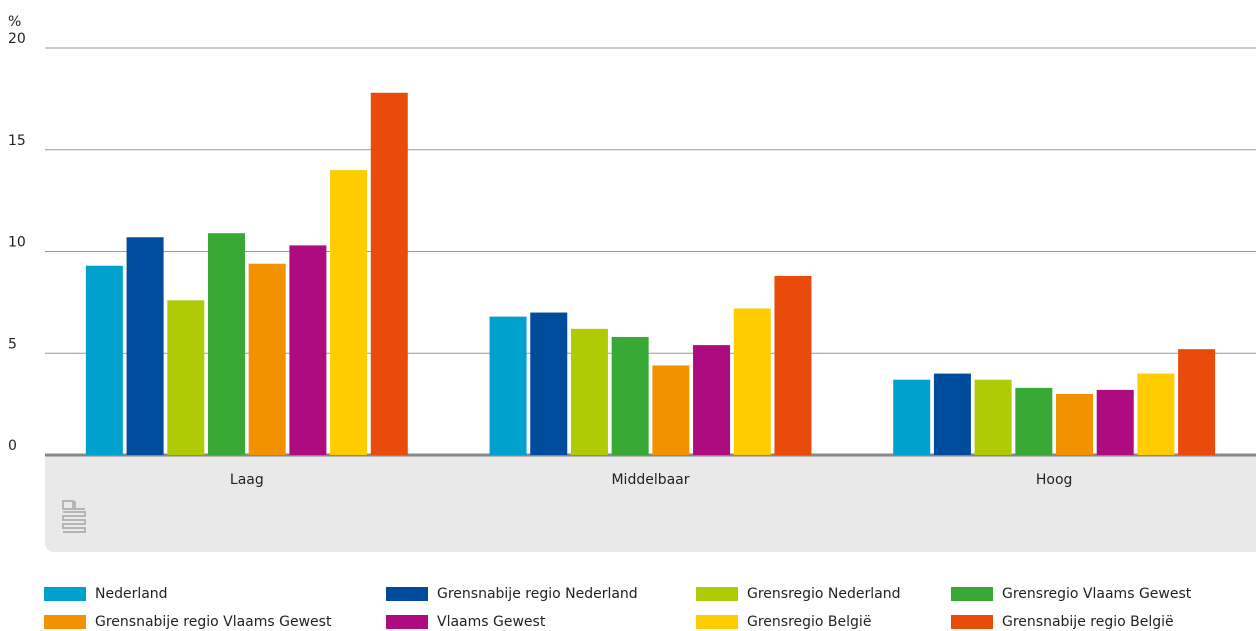  Describe the element at coordinates (17, 39) in the screenshot. I see `y-tick-label: 20` at that location.